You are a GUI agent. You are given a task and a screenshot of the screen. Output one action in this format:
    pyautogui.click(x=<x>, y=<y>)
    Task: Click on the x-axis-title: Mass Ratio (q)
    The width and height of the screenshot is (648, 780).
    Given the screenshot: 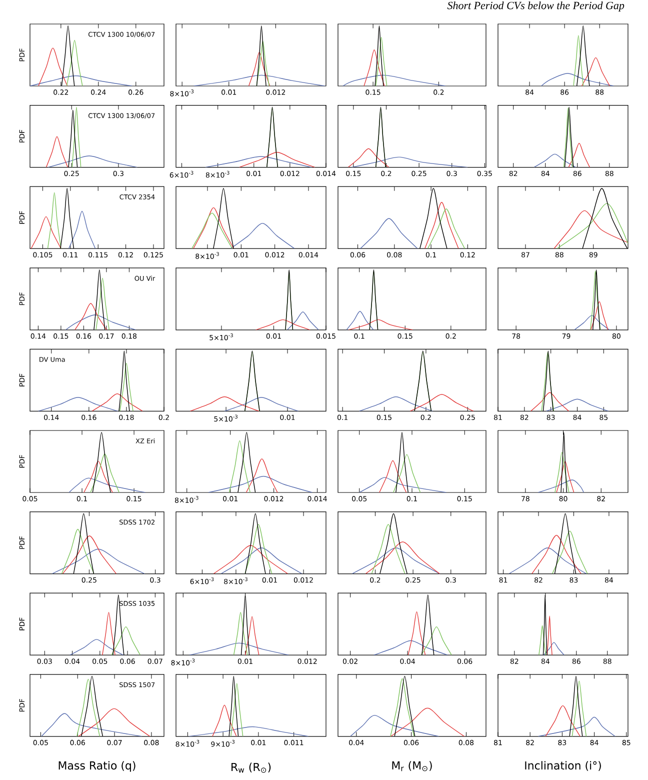 What is the action you would take?
    pyautogui.click(x=97, y=766)
    